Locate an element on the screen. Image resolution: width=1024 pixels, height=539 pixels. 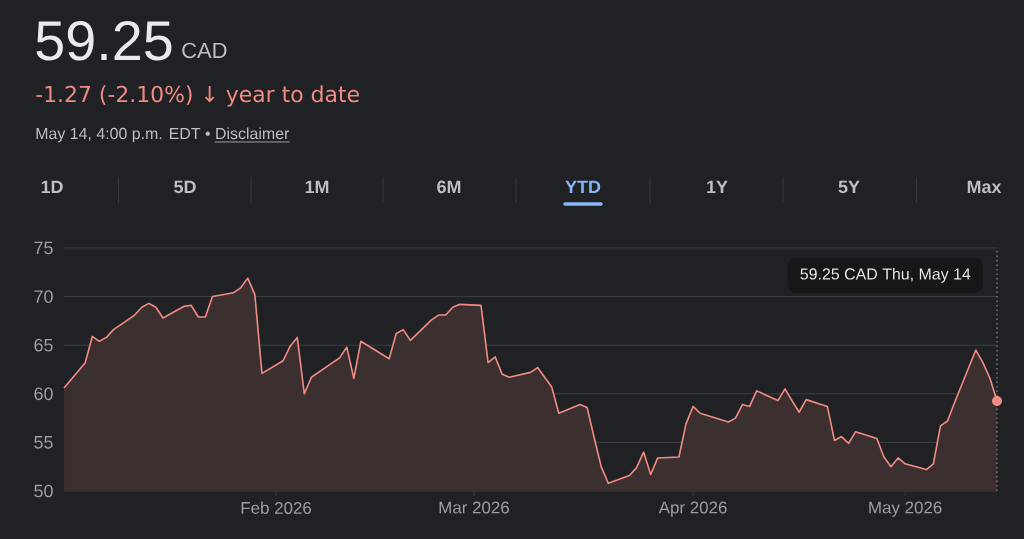
x-tick-label: May 2026 is located at coordinates (905, 509).